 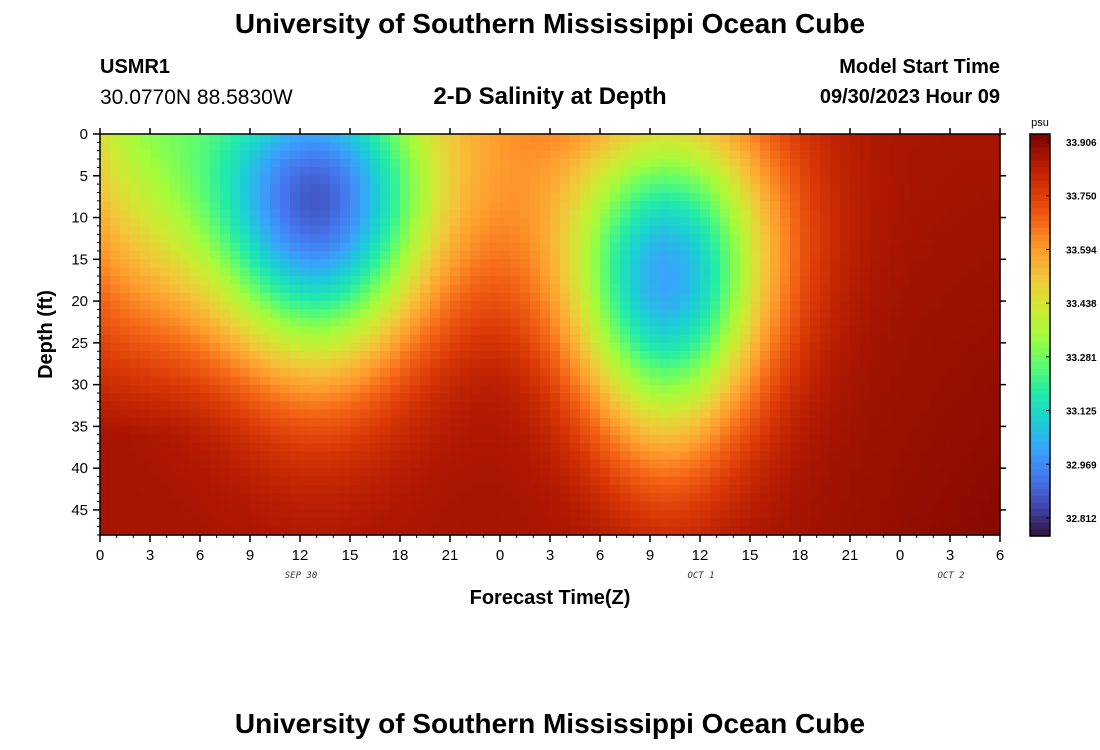 I want to click on colorbar-tick-label: 32.969, so click(x=1081, y=465).